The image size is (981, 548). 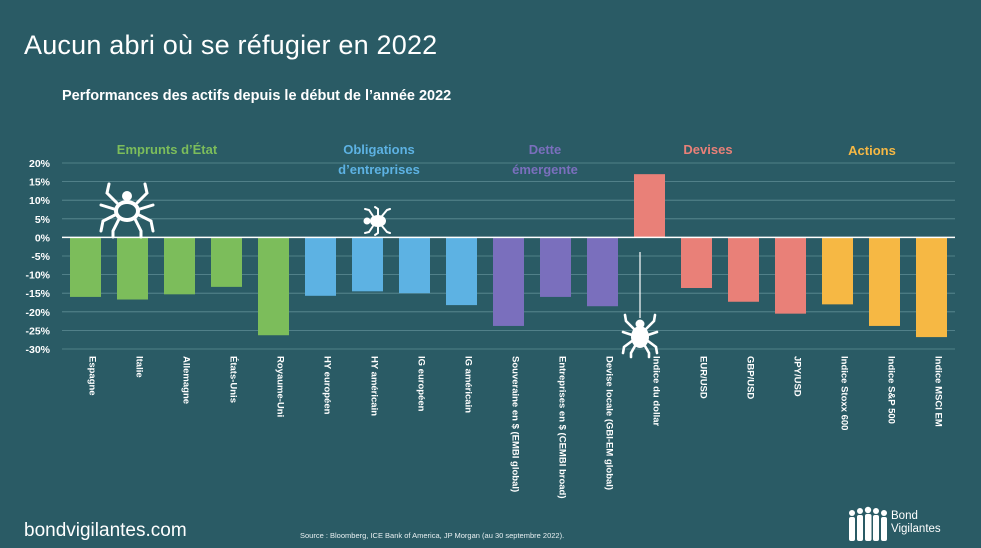 I want to click on x-tick-label: IG européen, so click(x=421, y=384).